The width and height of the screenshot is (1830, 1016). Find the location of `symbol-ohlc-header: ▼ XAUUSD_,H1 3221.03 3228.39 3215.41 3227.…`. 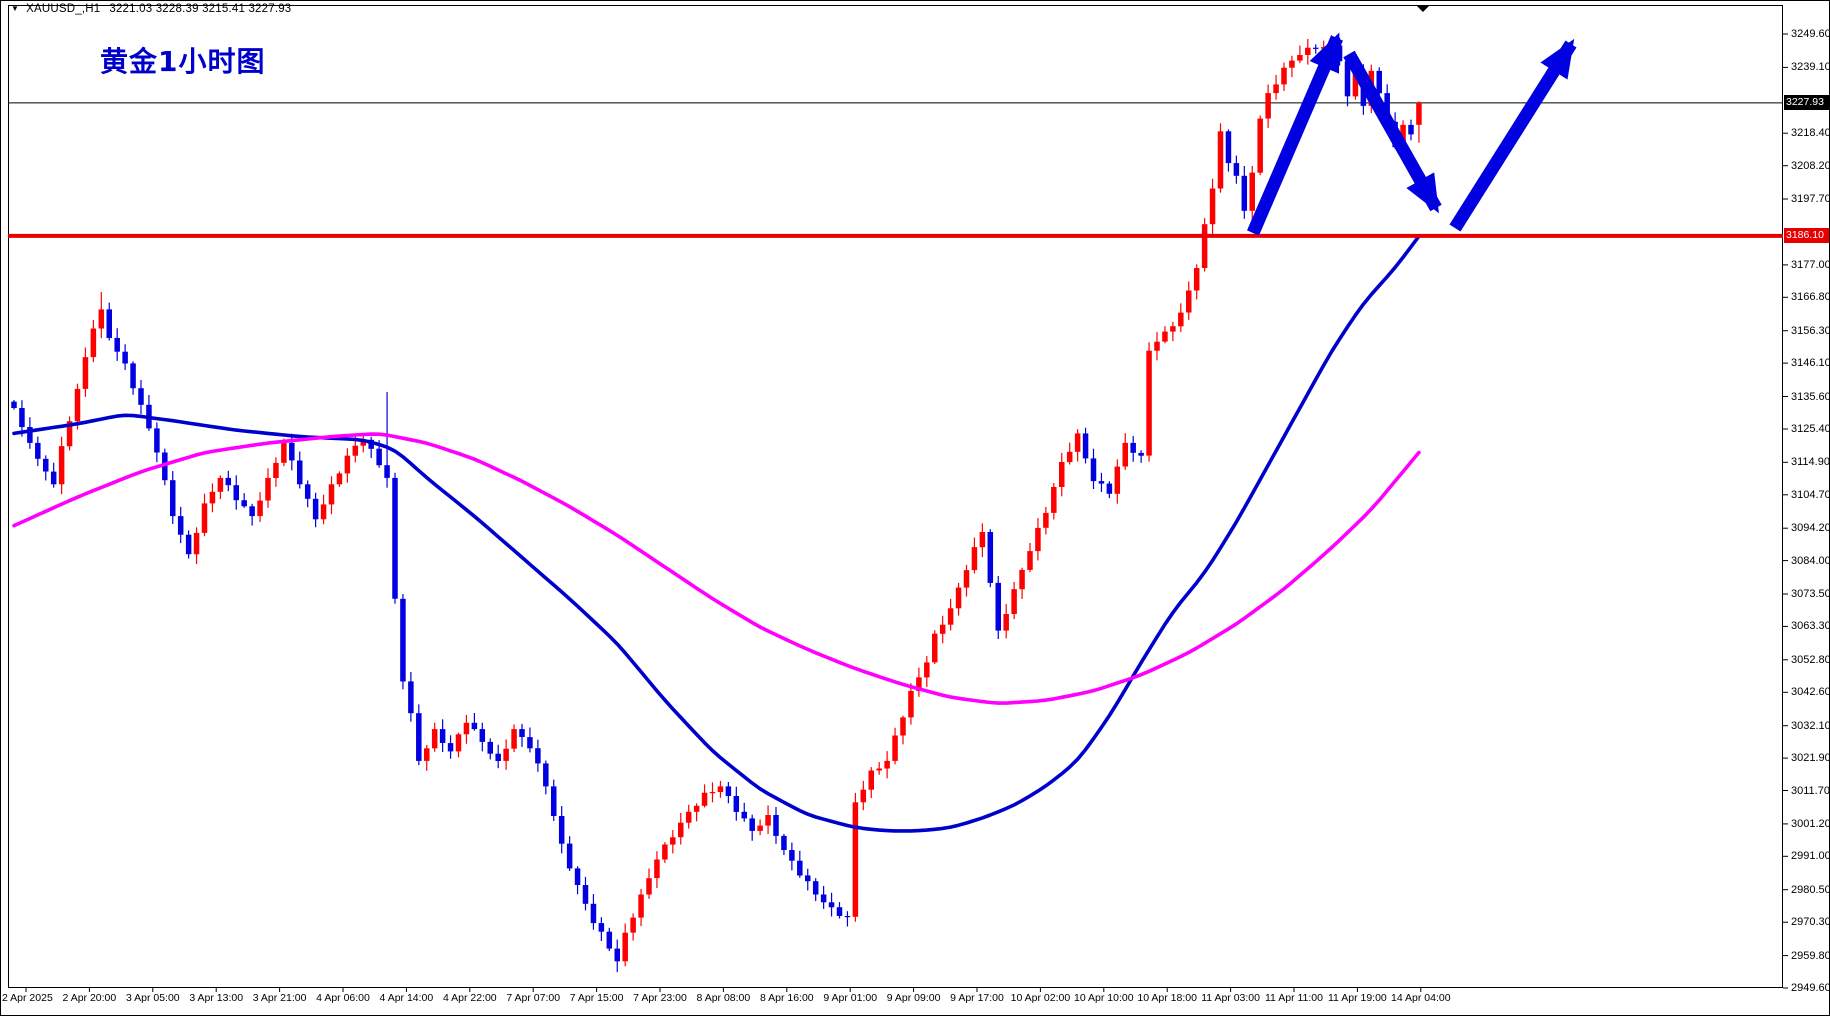

symbol-ohlc-header: ▼ XAUUSD_,H1 3221.03 3228.39 3215.41 3227.… is located at coordinates (151, 9).